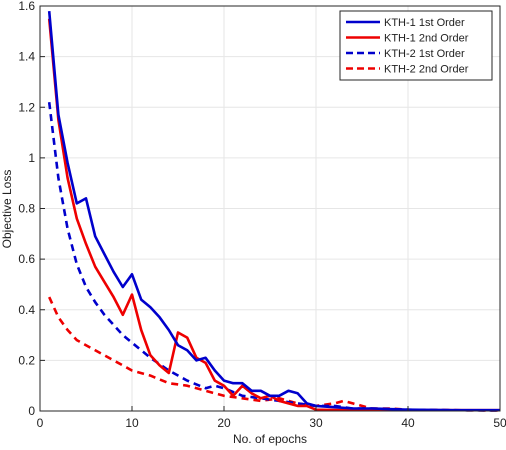  Describe the element at coordinates (499, 423) in the screenshot. I see `x-tick-label: 50` at that location.